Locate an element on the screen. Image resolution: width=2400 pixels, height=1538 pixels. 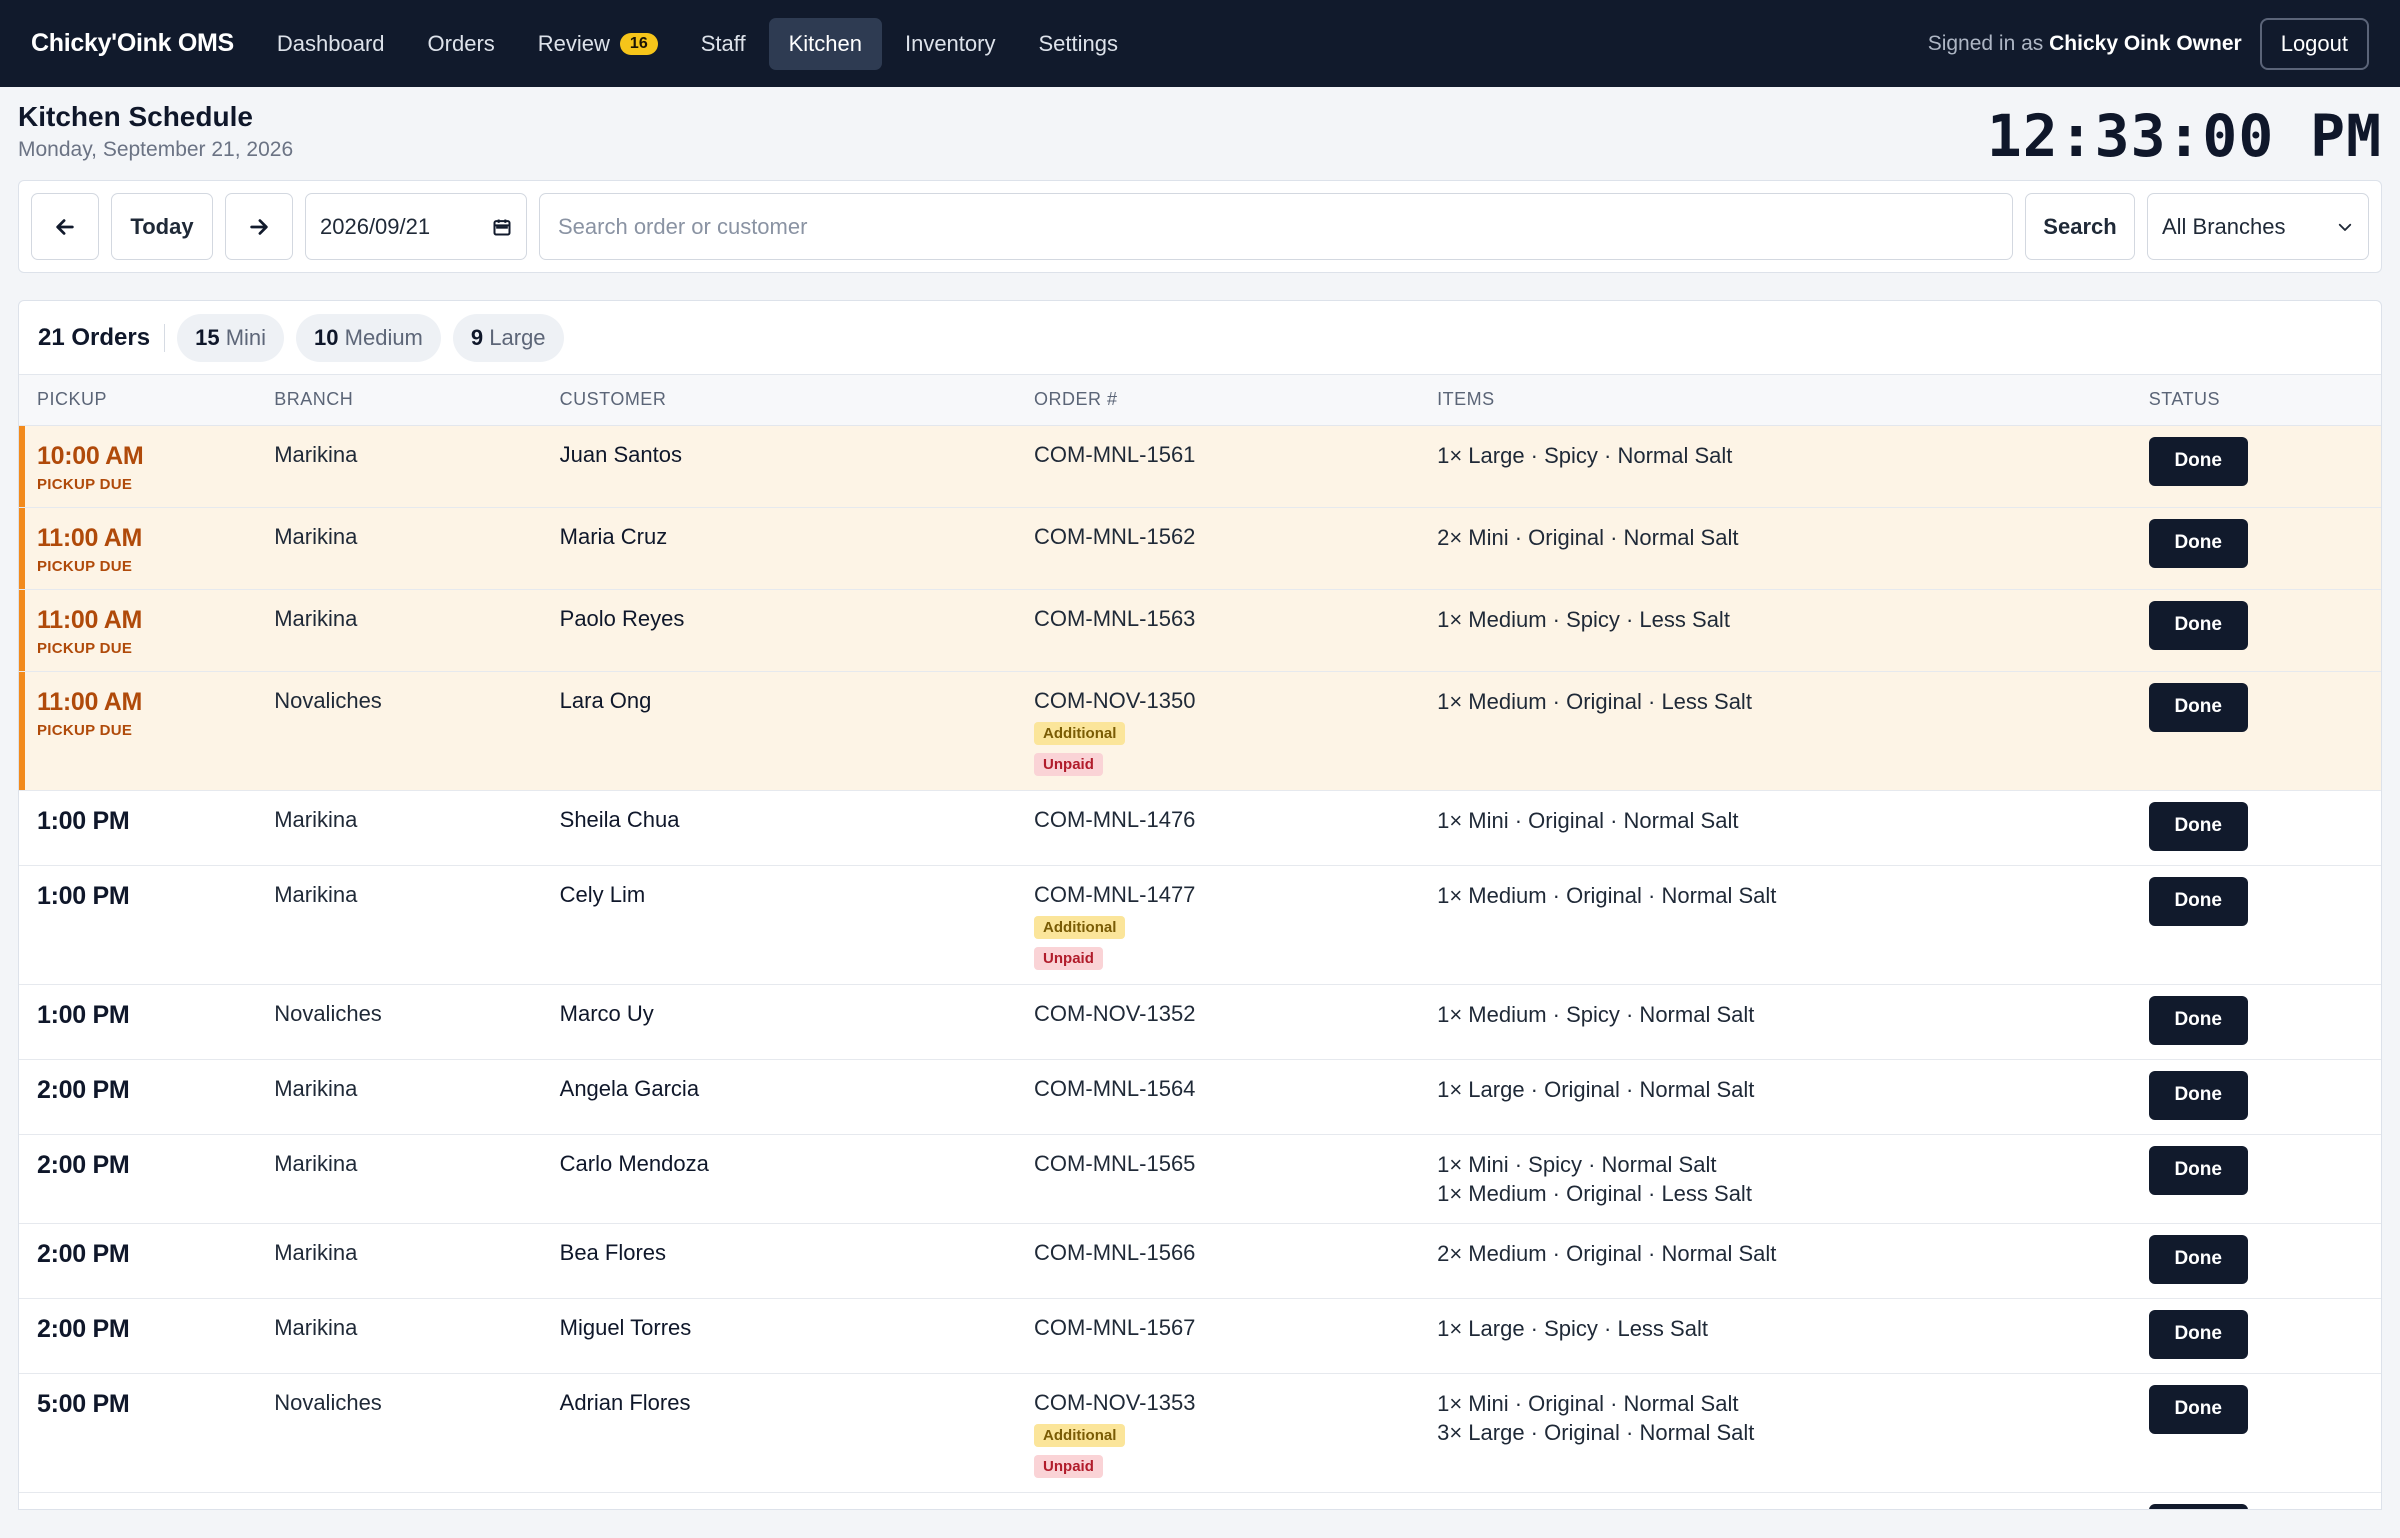
next-day-button is located at coordinates (259, 226).